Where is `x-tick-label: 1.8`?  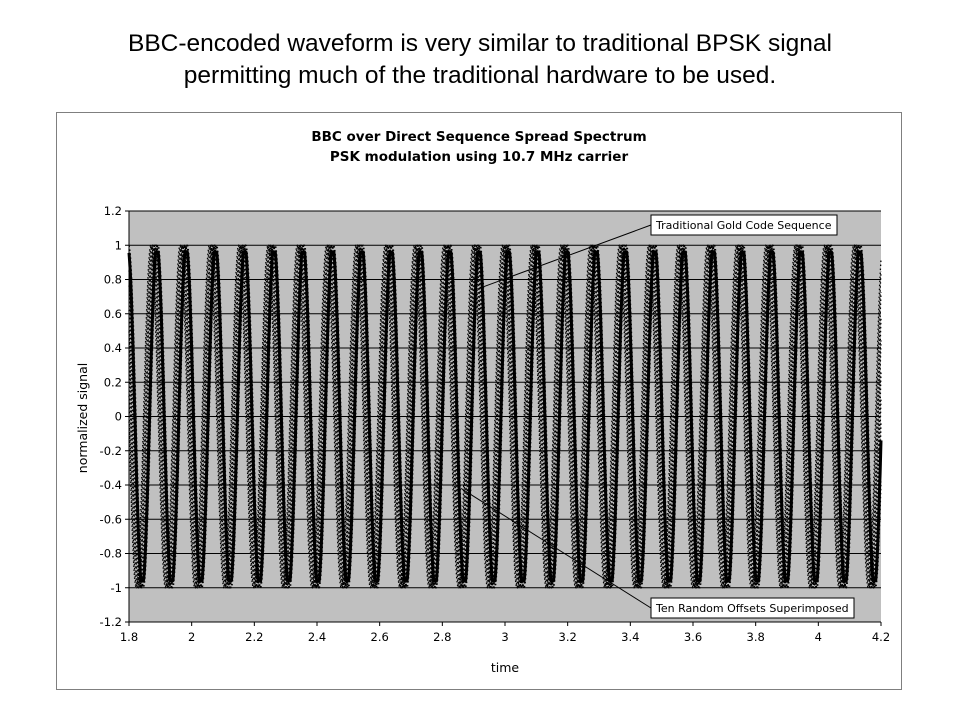 x-tick-label: 1.8 is located at coordinates (129, 637).